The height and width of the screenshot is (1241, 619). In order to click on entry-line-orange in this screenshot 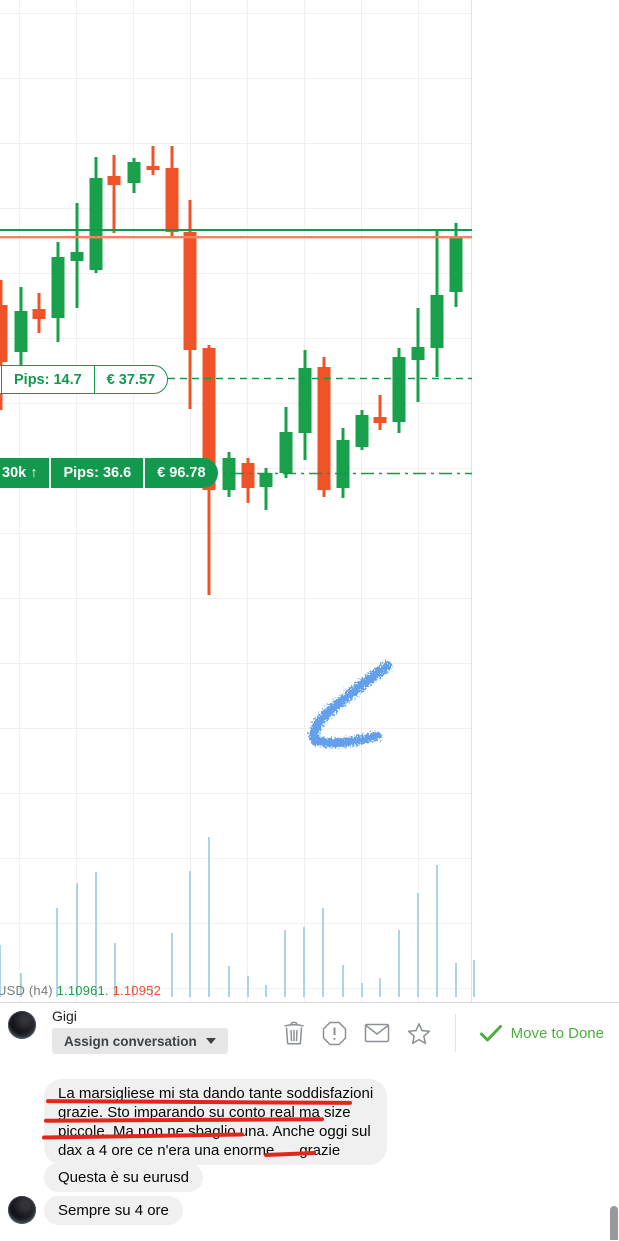, I will do `click(236, 237)`.